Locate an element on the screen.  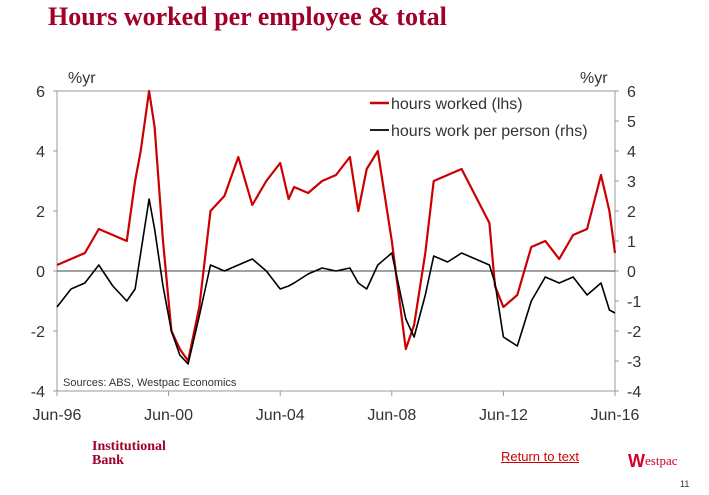
legend-label: hours work per person (rhs) is located at coordinates (489, 131).